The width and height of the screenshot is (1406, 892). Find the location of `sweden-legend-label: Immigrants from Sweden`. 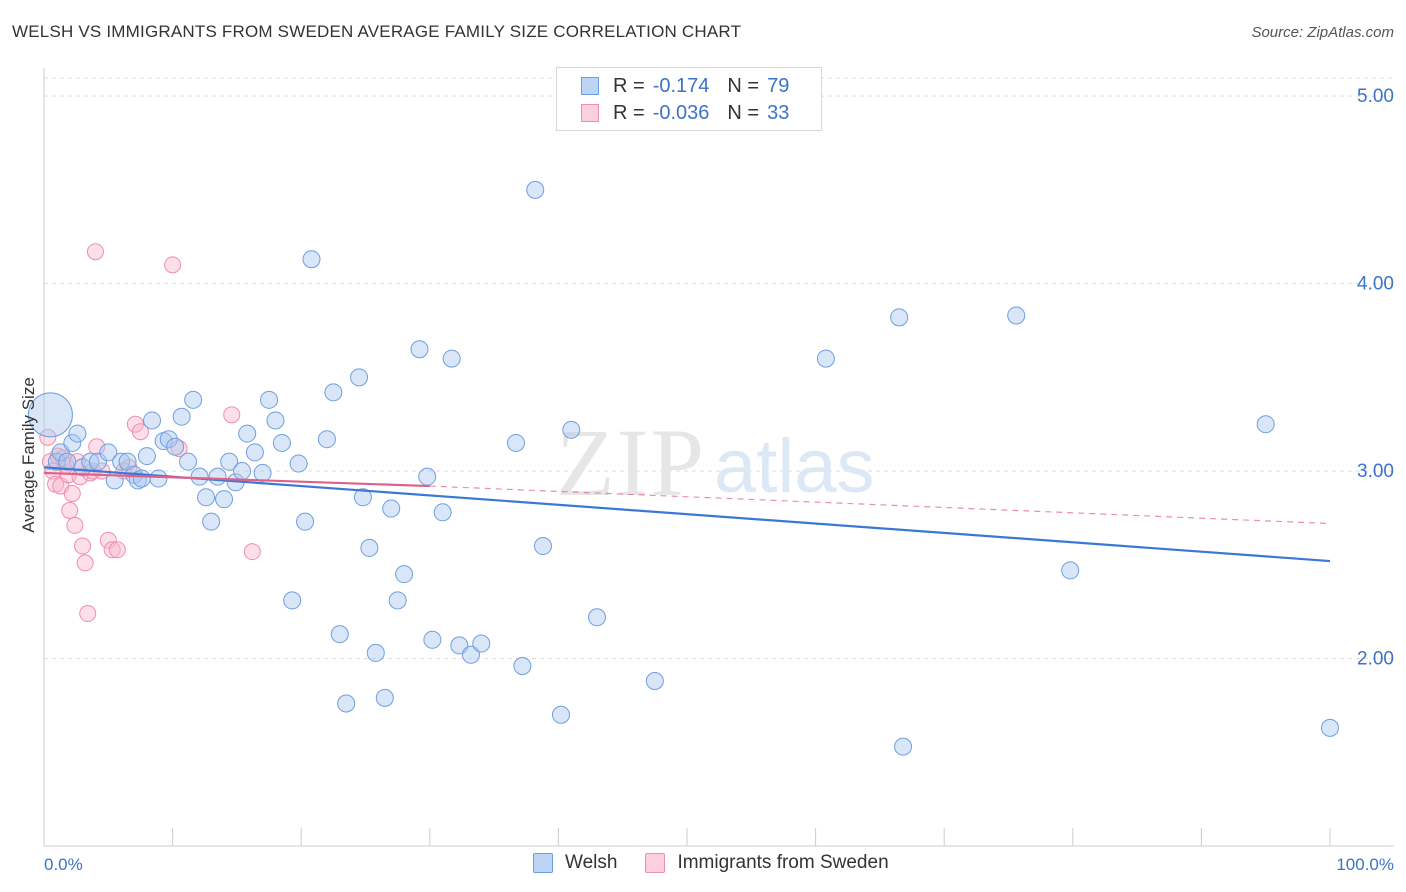

sweden-legend-label: Immigrants from Sweden is located at coordinates (783, 862).